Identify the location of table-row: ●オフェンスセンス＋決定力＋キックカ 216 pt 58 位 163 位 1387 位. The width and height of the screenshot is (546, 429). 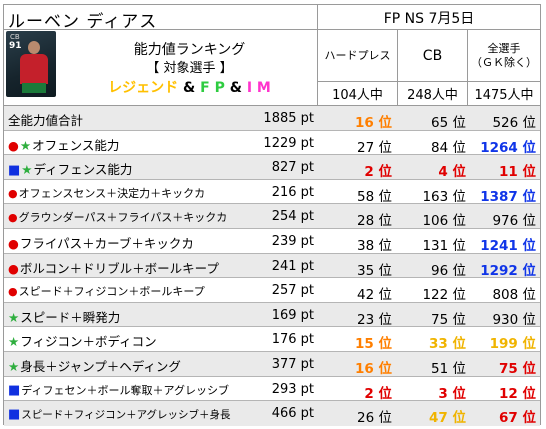
(272, 192).